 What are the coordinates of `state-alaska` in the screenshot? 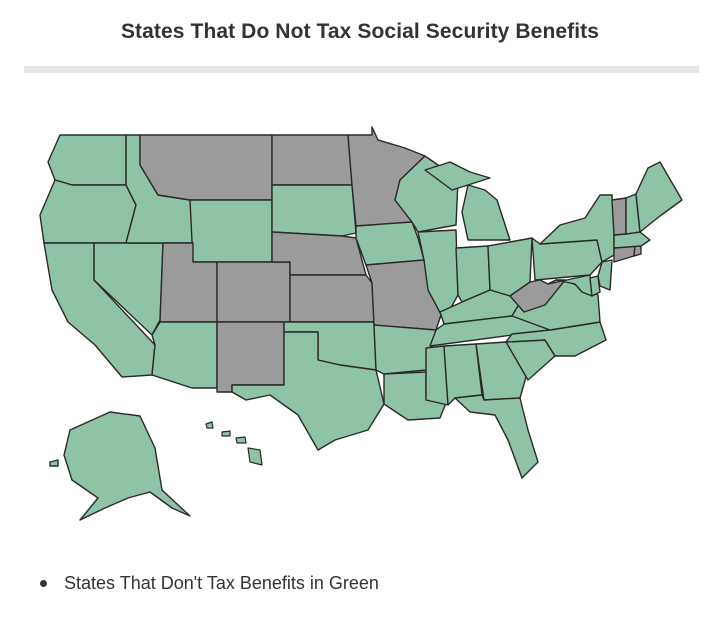 It's located at (127, 466).